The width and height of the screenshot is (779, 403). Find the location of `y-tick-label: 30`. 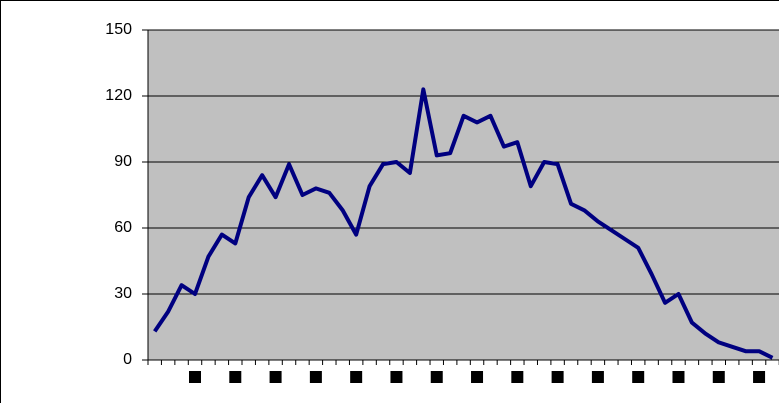

y-tick-label: 30 is located at coordinates (123, 293).